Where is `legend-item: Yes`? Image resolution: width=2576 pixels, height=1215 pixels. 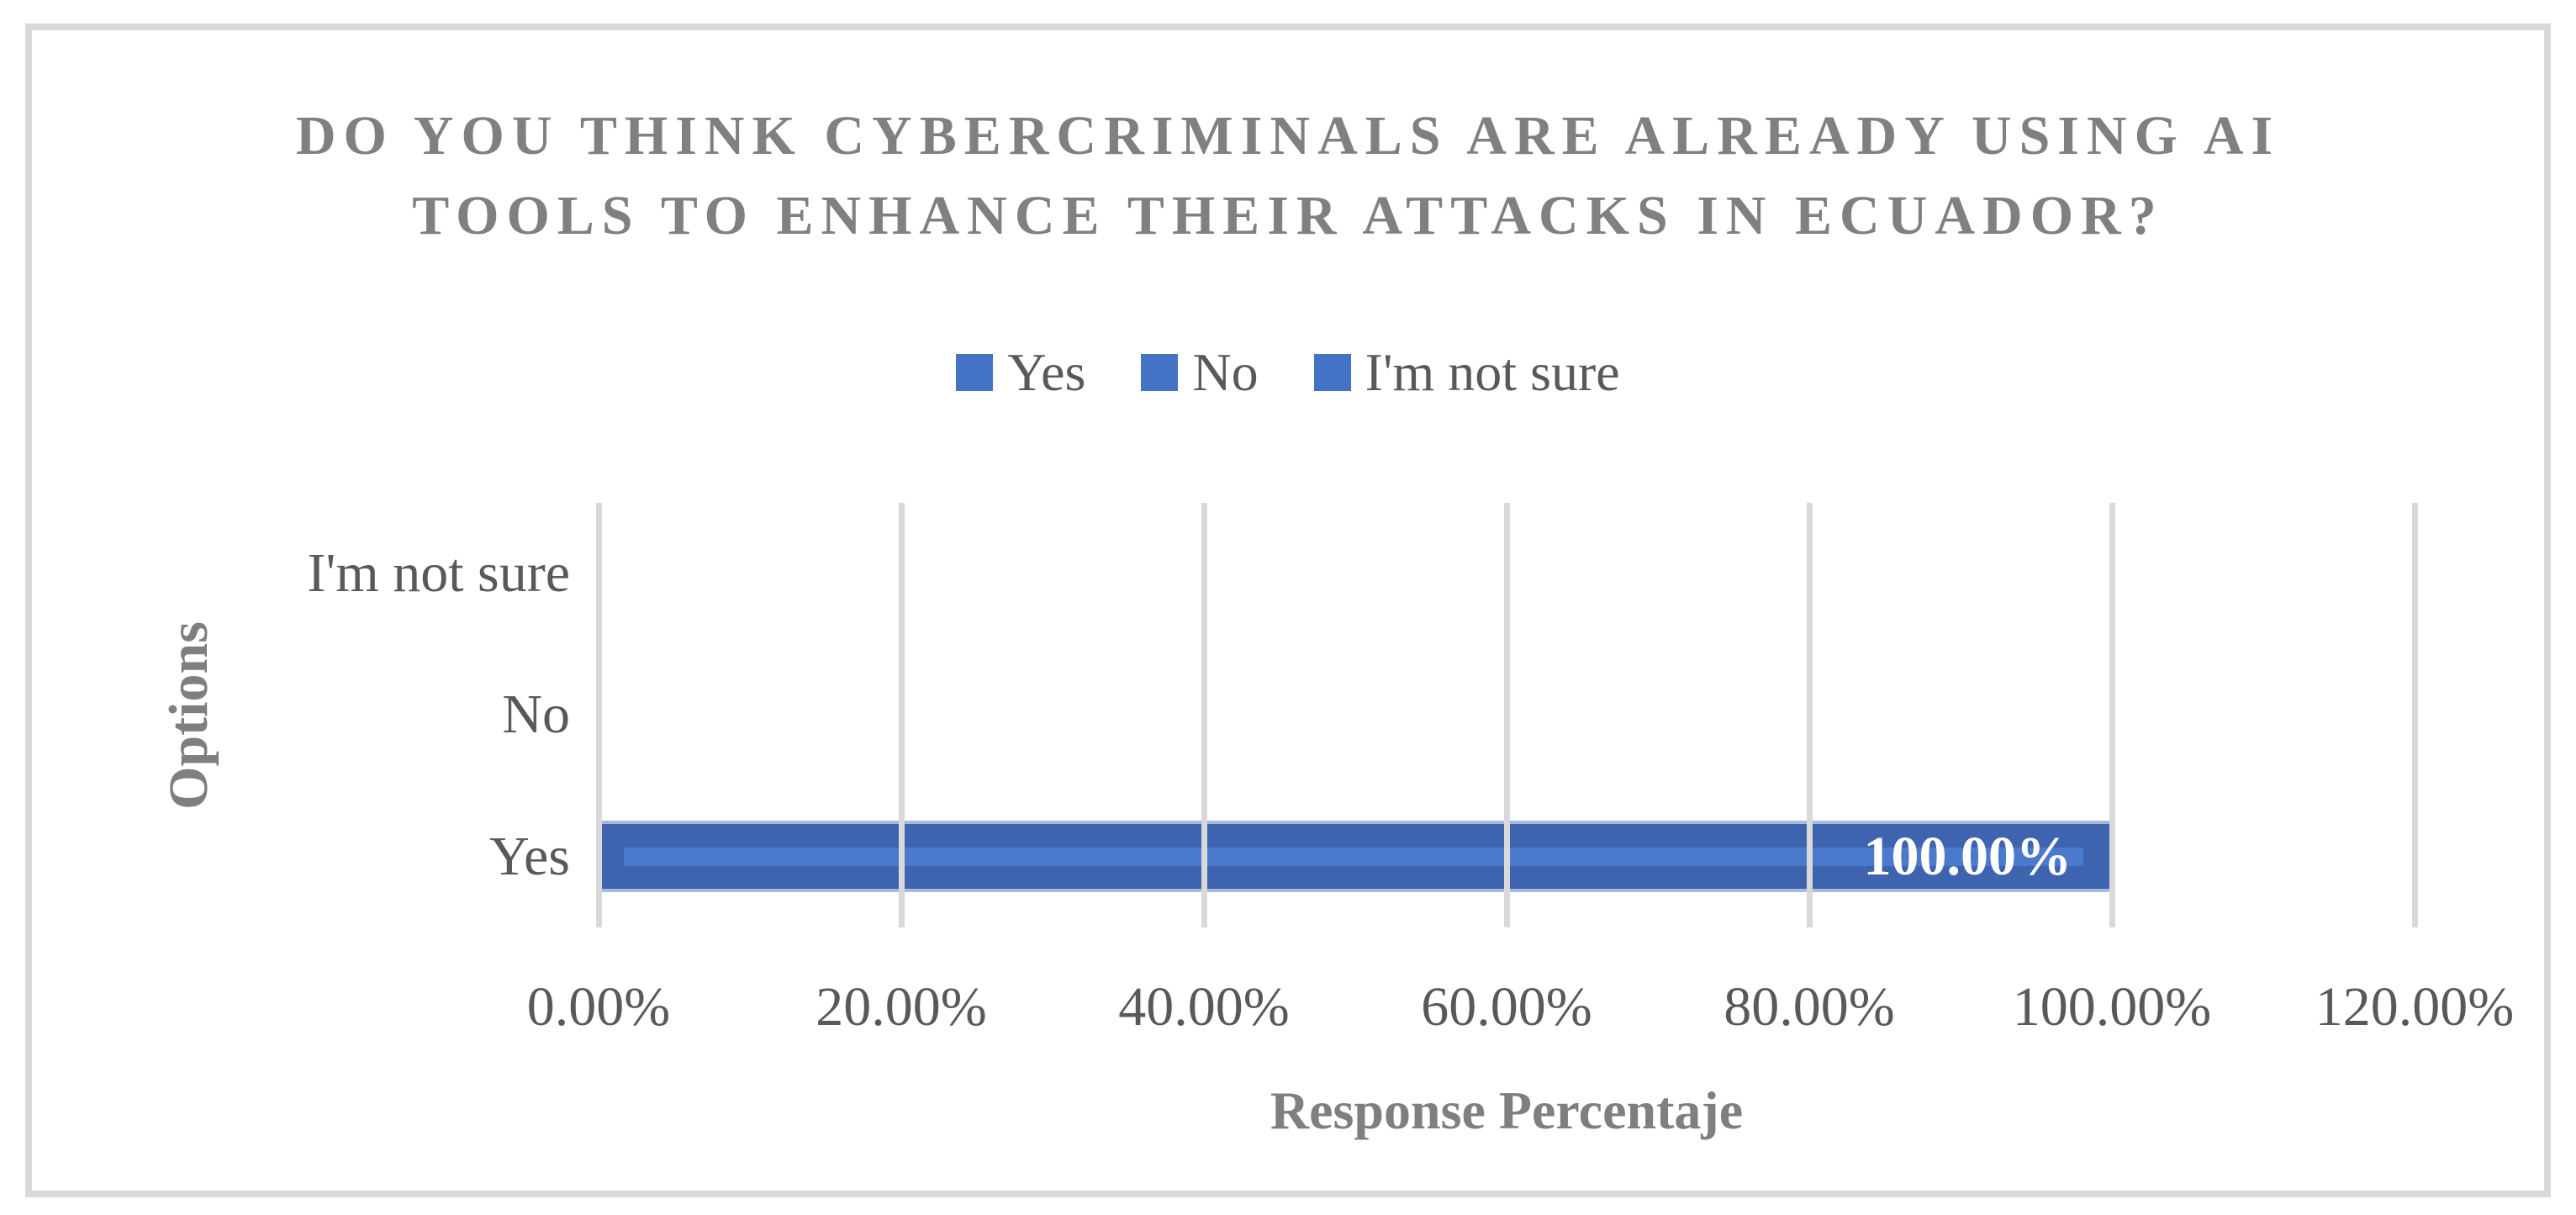
legend-item: Yes is located at coordinates (1021, 372).